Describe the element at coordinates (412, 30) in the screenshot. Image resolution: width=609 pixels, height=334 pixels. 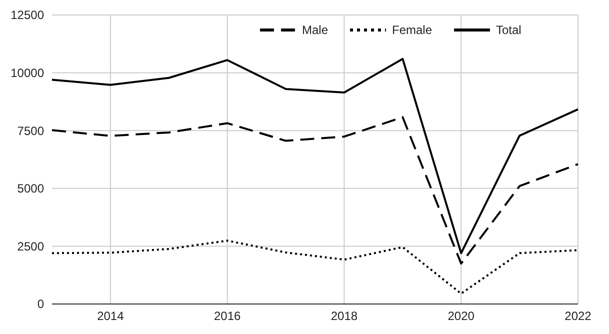
I see `legend-label: Female` at that location.